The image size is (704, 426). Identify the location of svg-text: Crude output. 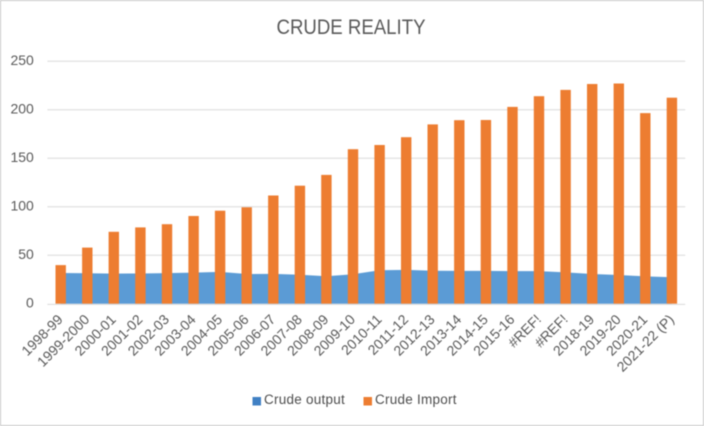
(304, 399).